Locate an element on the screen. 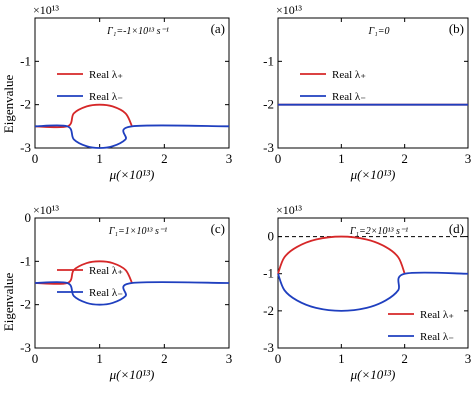 The width and height of the screenshot is (474, 408). gamma-annotation: Γ₁=0 is located at coordinates (379, 31).